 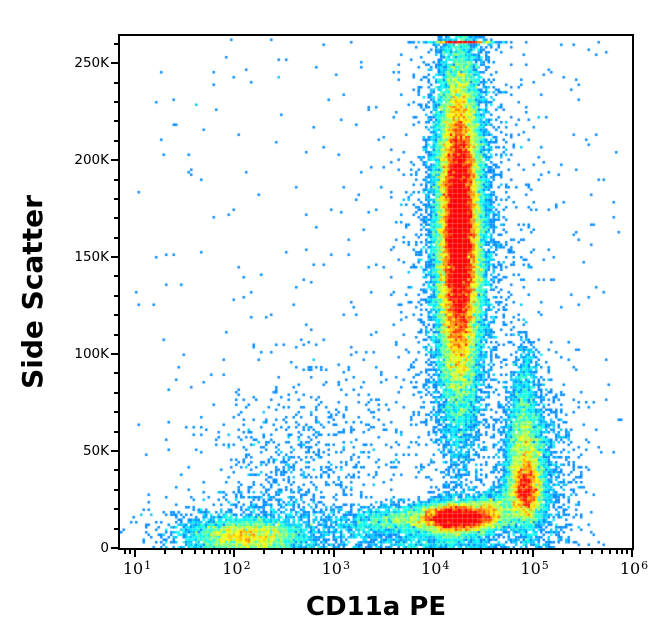 I want to click on y-tick-label: 250K, so click(x=91, y=63).